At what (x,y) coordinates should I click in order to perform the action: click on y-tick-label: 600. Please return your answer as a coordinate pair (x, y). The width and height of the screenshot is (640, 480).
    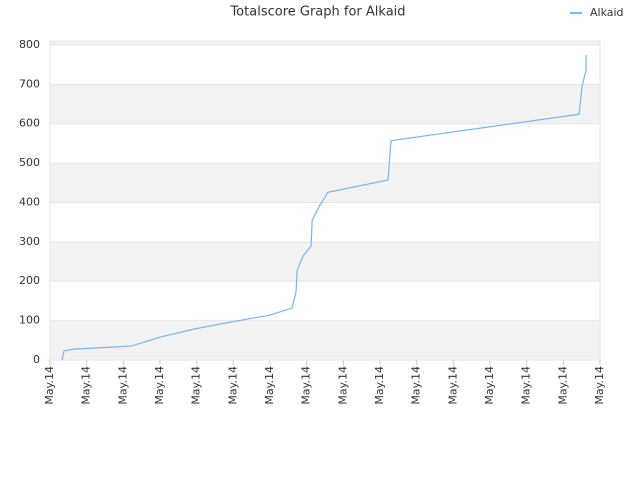
    Looking at the image, I should click on (29, 123).